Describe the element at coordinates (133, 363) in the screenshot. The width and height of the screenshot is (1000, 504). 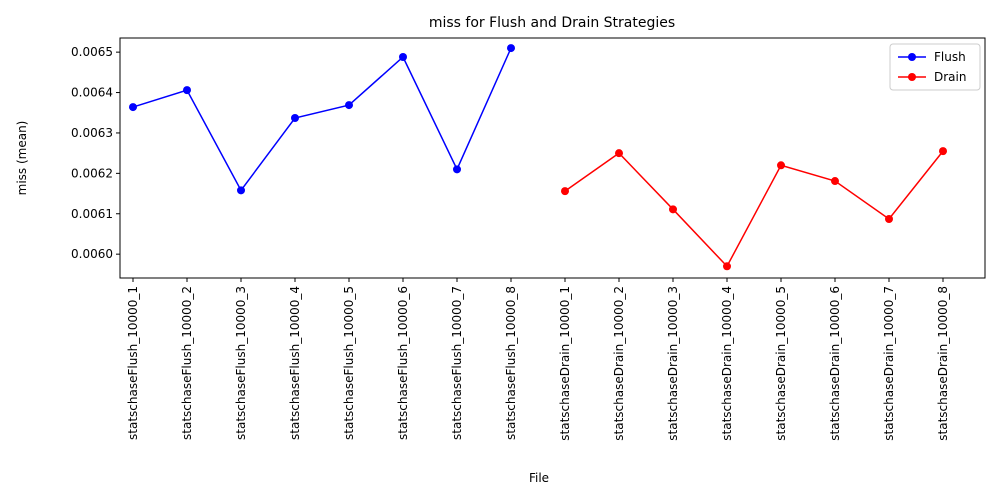
I see `x-tick-label: statschaseFlush_10000_1` at that location.